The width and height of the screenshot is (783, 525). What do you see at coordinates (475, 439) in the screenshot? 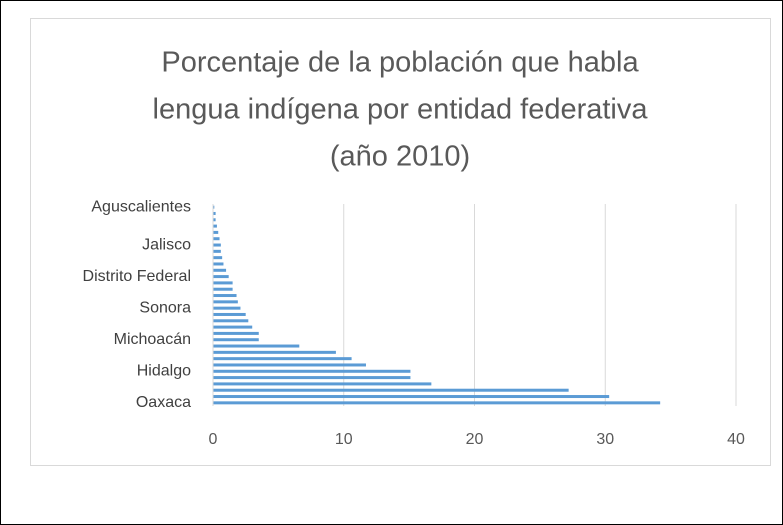
I see `x-tick-label: 20` at bounding box center [475, 439].